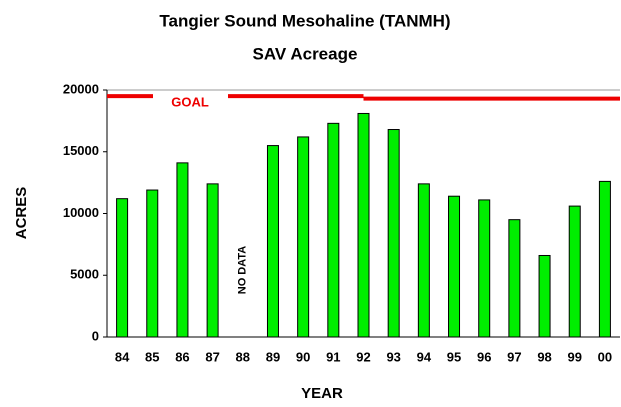 This screenshot has height=407, width=621. I want to click on x-tick-label: 96, so click(484, 356).